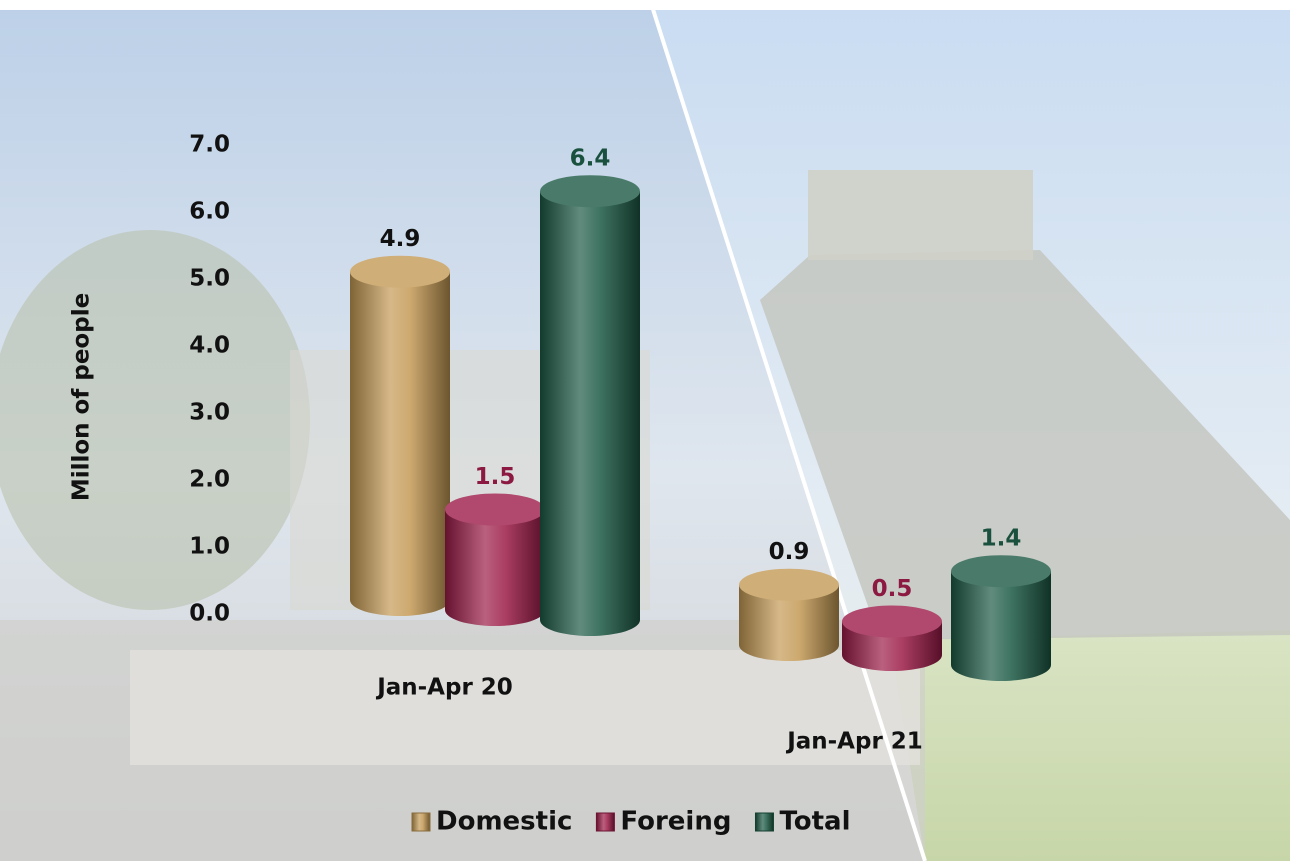 The height and width of the screenshot is (861, 1290). I want to click on data-label: 1.5, so click(495, 477).